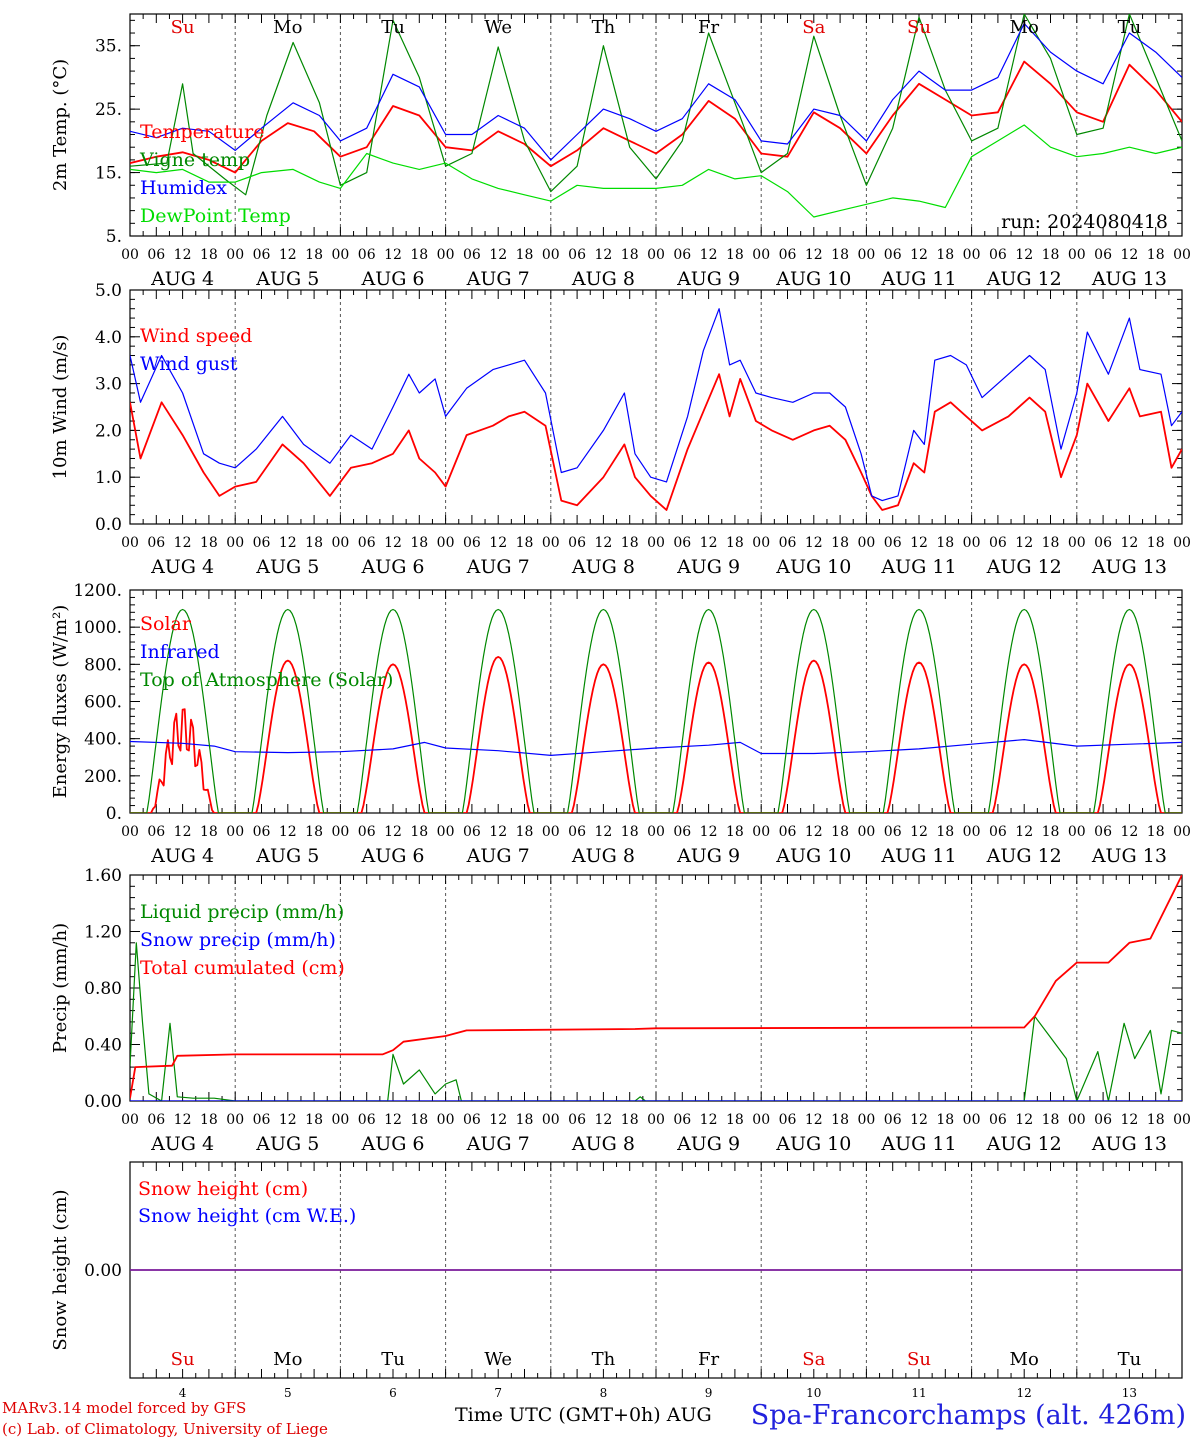 The height and width of the screenshot is (1440, 1194). I want to click on y-tick-label: 800., so click(103, 665).